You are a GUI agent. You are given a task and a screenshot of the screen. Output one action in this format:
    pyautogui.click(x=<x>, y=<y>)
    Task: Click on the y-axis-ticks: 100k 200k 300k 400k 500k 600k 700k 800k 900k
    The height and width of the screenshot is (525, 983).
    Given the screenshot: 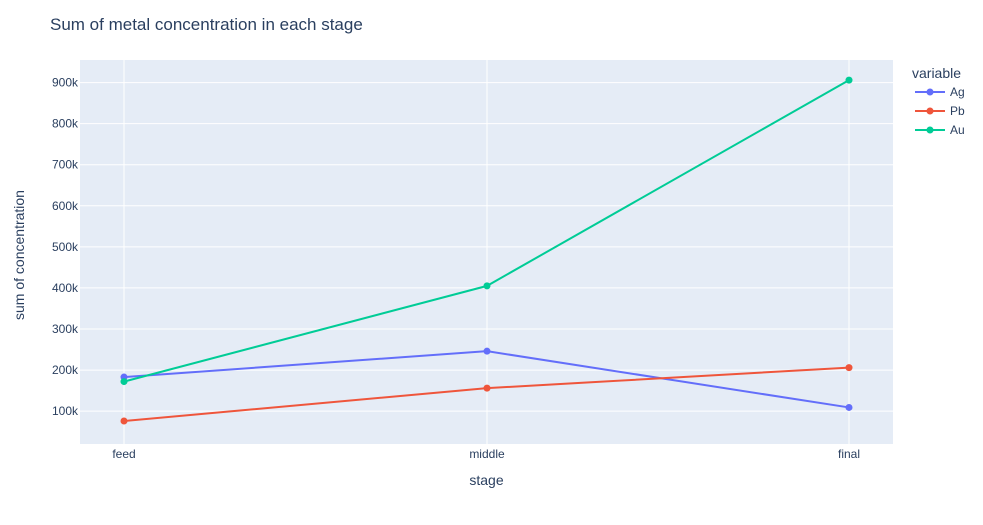 What is the action you would take?
    pyautogui.click(x=65, y=247)
    